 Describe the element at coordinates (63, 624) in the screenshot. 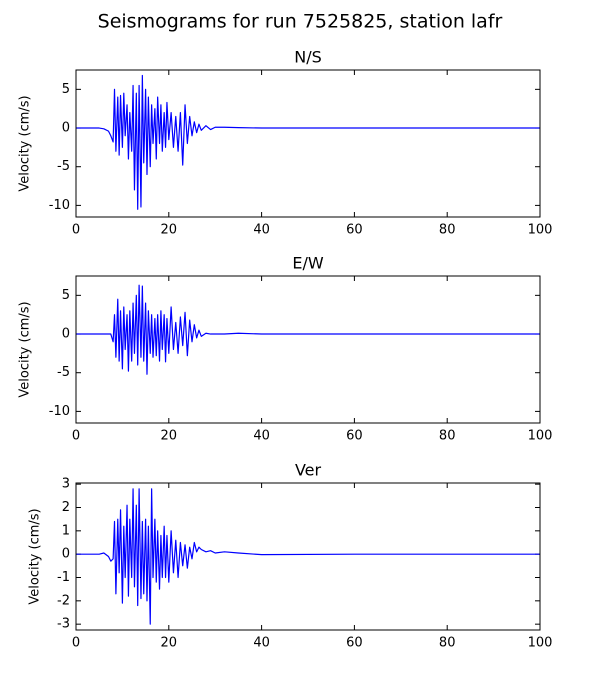

I see `y-tick-label: -3` at that location.